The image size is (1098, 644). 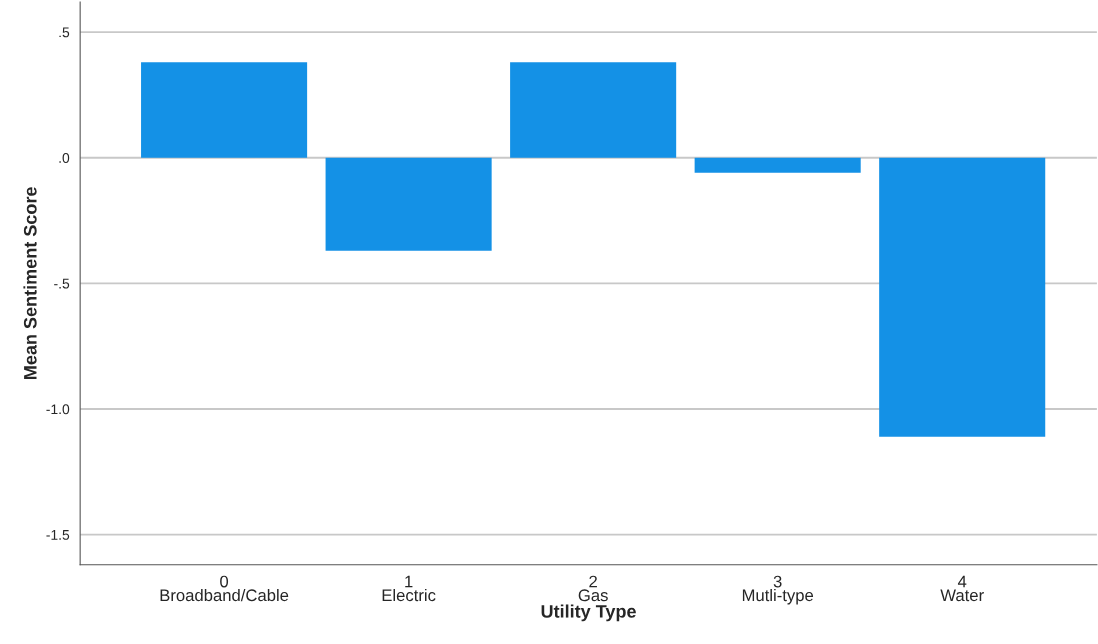 I want to click on x-tick-label: 3 Mutli-type, so click(x=778, y=590).